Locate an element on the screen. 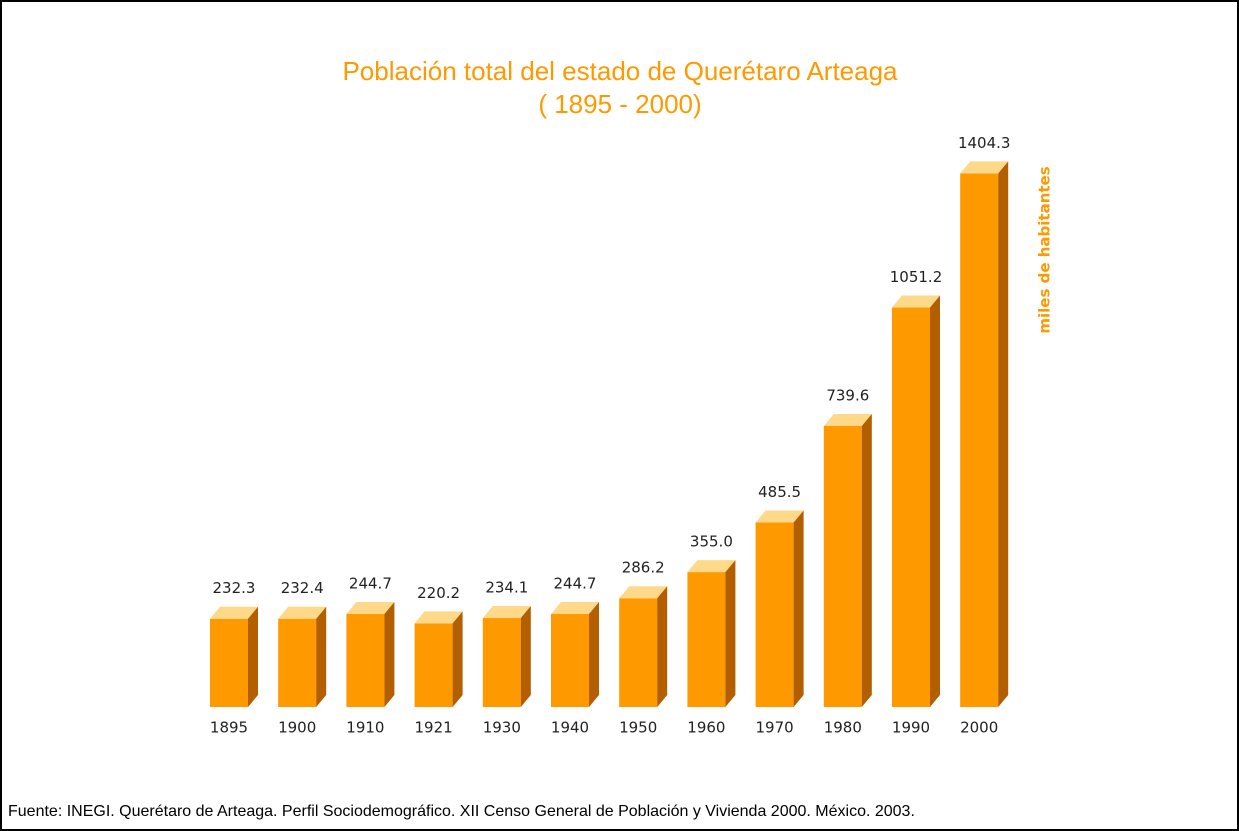 Image resolution: width=1239 pixels, height=831 pixels. value-label: 220.2 is located at coordinates (438, 593).